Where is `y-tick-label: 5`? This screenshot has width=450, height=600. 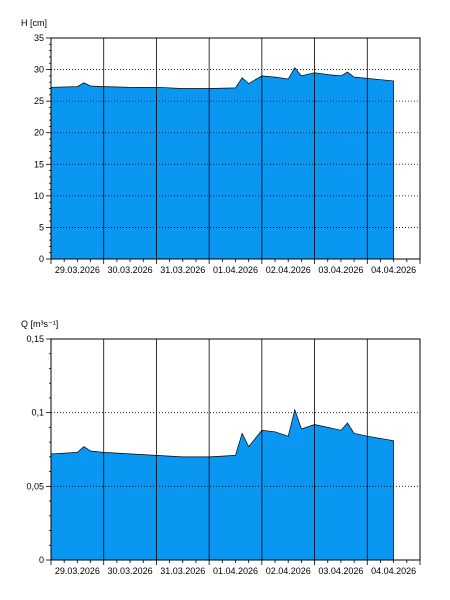 y-tick-label: 5 is located at coordinates (41, 227).